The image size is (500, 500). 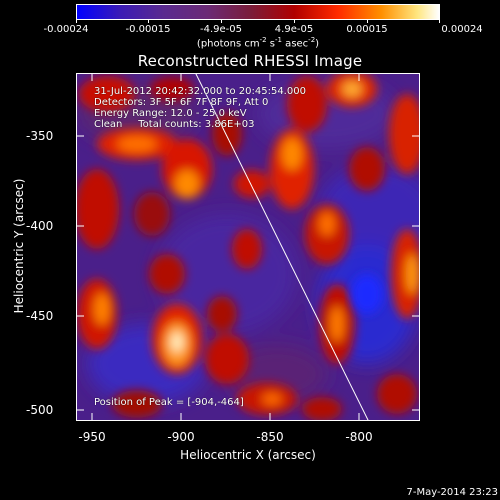 What do you see at coordinates (40, 136) in the screenshot?
I see `y-tick-label: -350` at bounding box center [40, 136].